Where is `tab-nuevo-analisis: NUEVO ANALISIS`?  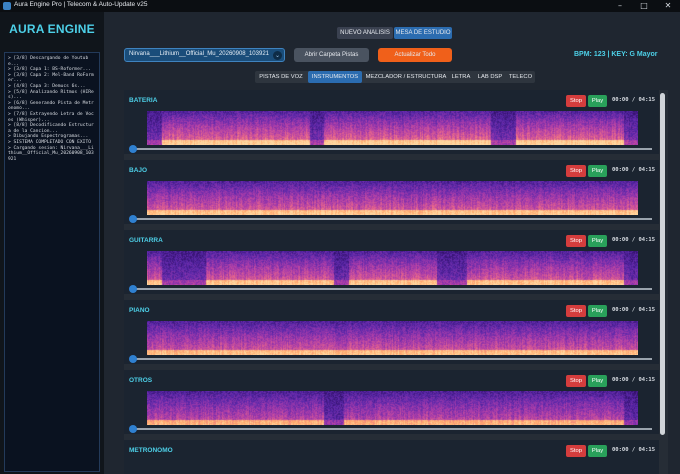 tab-nuevo-analisis: NUEVO ANALISIS is located at coordinates (365, 33).